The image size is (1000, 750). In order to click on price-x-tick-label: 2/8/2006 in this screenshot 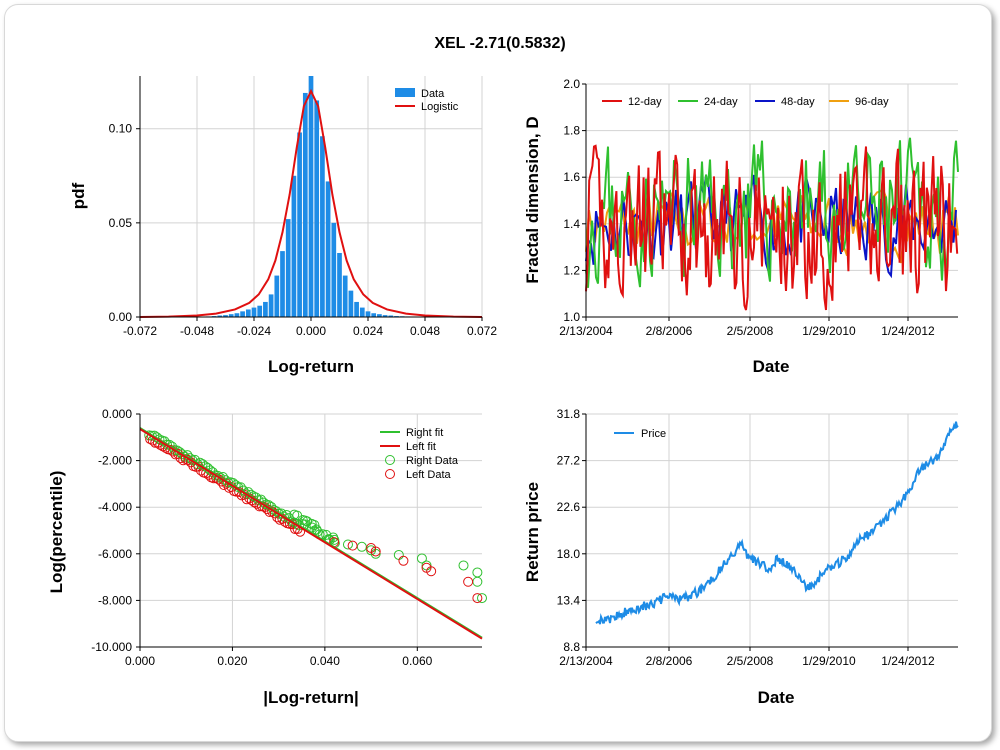, I will do `click(669, 661)`.